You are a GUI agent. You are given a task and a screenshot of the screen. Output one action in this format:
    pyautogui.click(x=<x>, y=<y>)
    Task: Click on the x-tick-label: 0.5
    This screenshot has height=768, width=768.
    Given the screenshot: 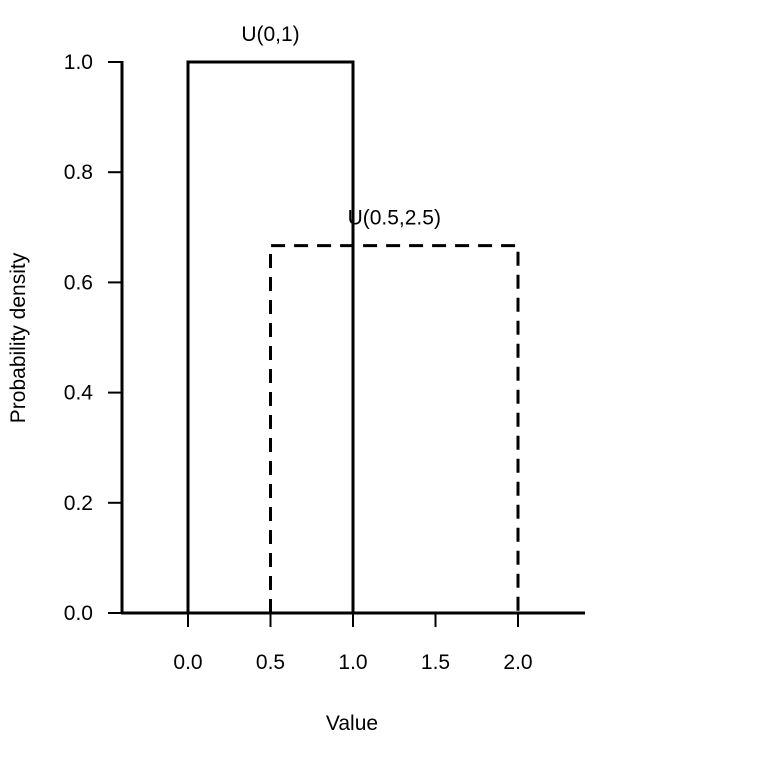 What is the action you would take?
    pyautogui.click(x=270, y=662)
    